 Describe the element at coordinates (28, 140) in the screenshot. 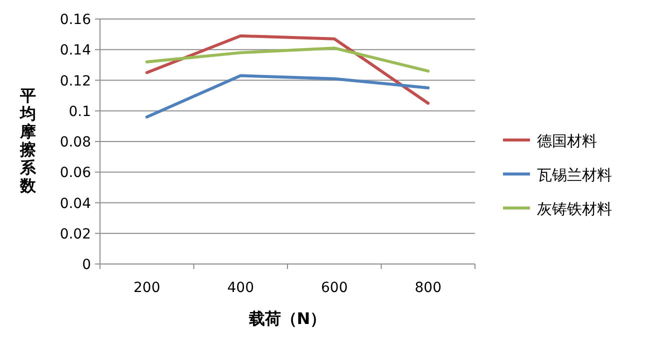

I see `y-axis-title: 平均摩擦系数` at that location.